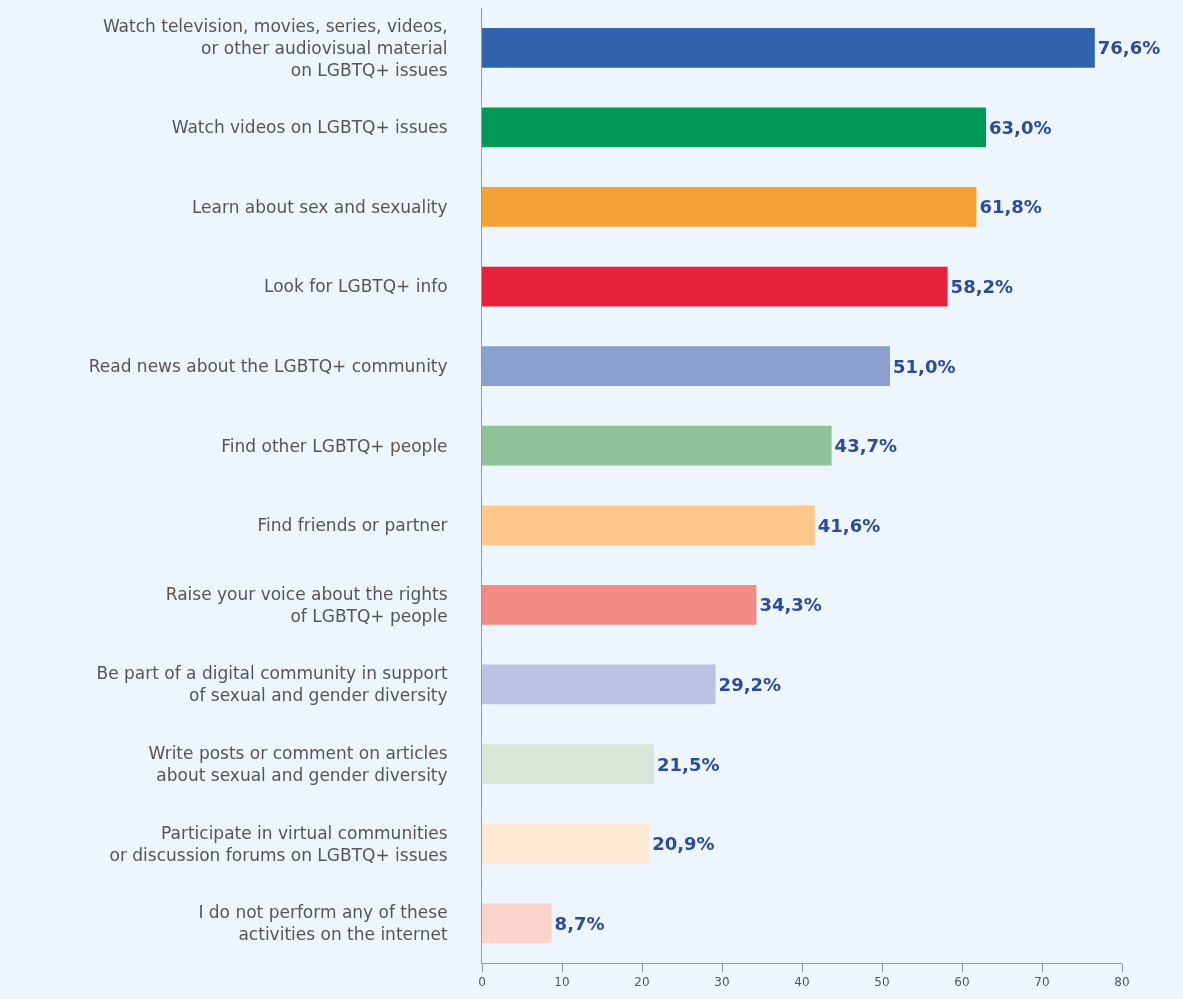  Describe the element at coordinates (334, 445) in the screenshot. I see `y-tick-label: Find other LGBTQ+ people` at that location.